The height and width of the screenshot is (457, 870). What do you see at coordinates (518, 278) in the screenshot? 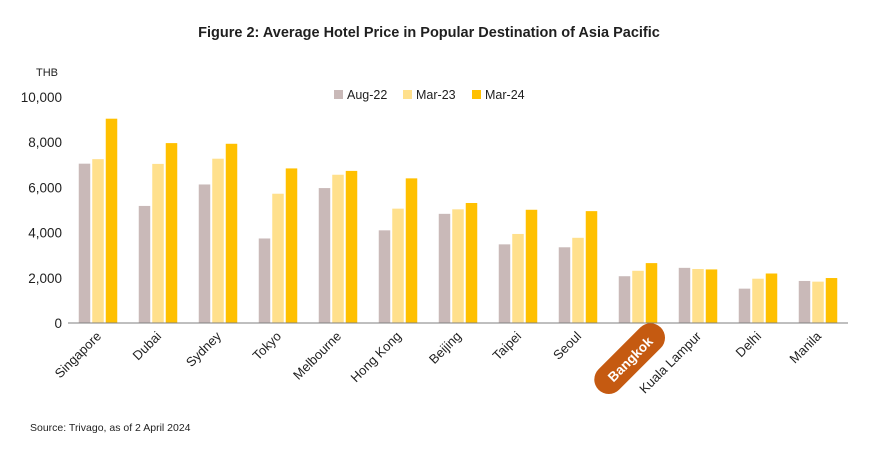
I see `bar-mar-23-taipei` at bounding box center [518, 278].